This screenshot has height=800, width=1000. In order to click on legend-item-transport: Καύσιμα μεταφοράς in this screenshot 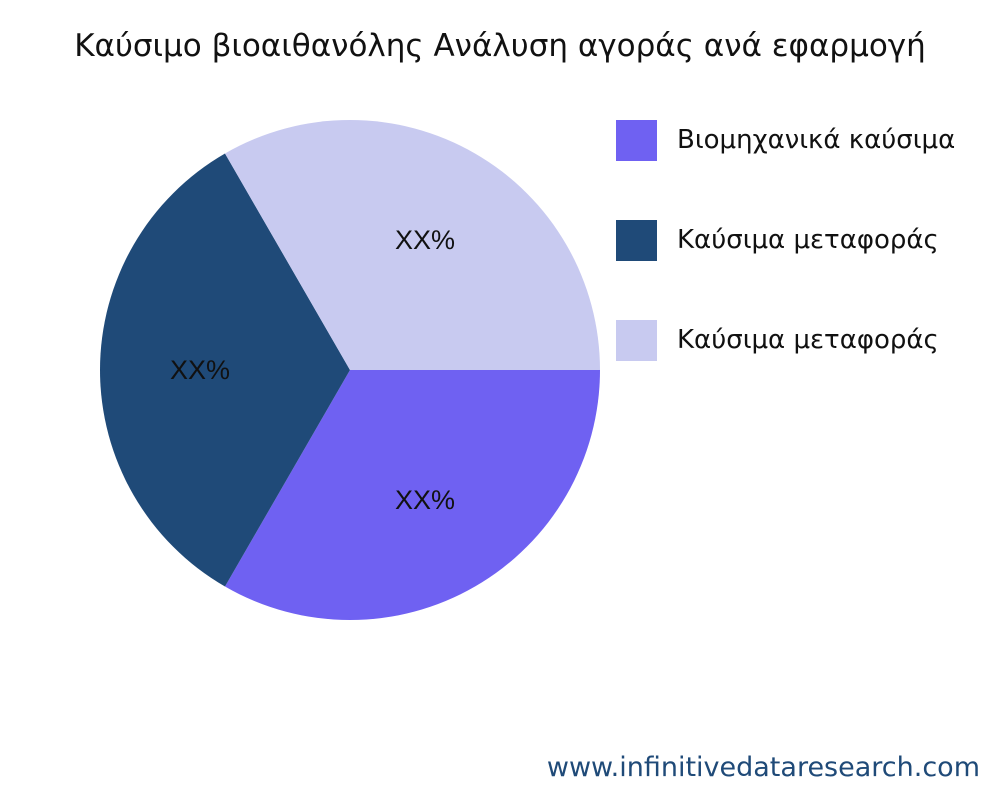, I will do `click(777, 240)`.